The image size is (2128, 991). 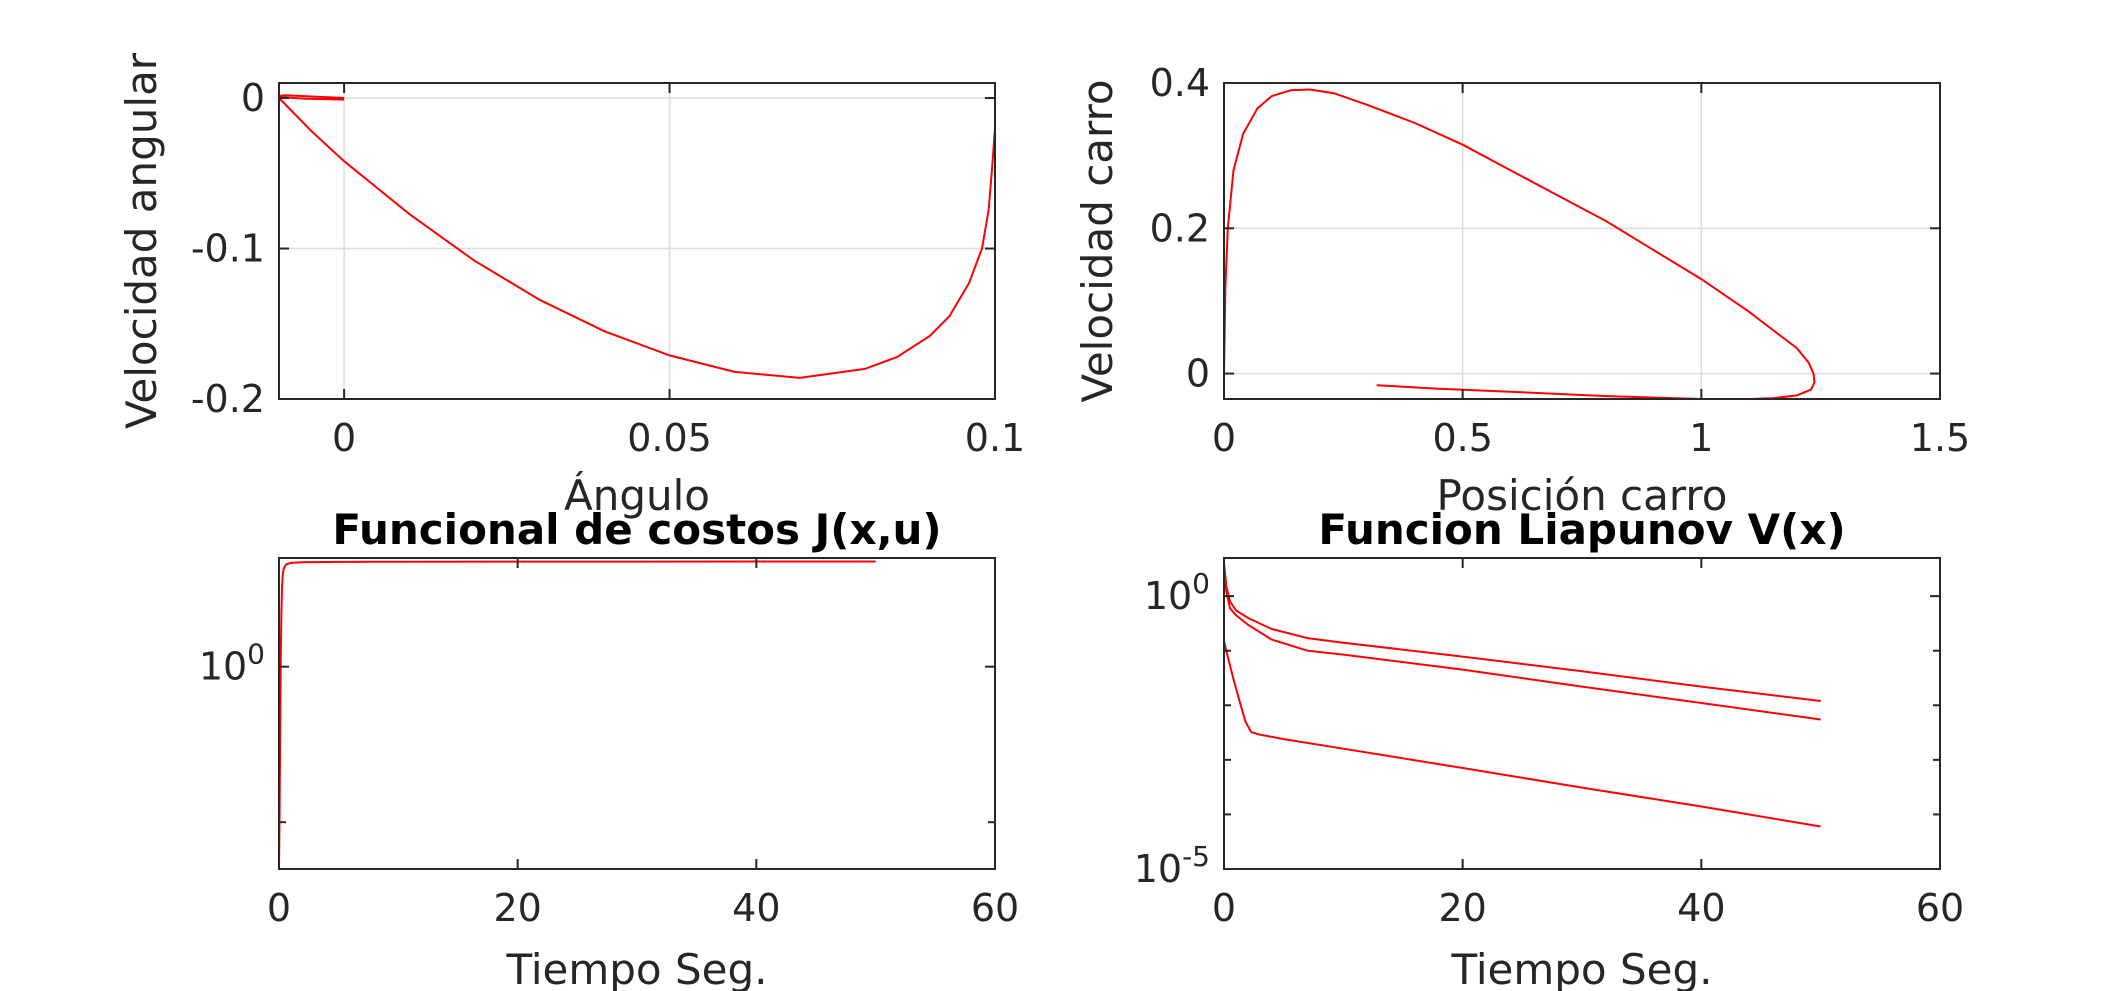 What do you see at coordinates (1180, 228) in the screenshot?
I see `y-tick-label: 0.2` at bounding box center [1180, 228].